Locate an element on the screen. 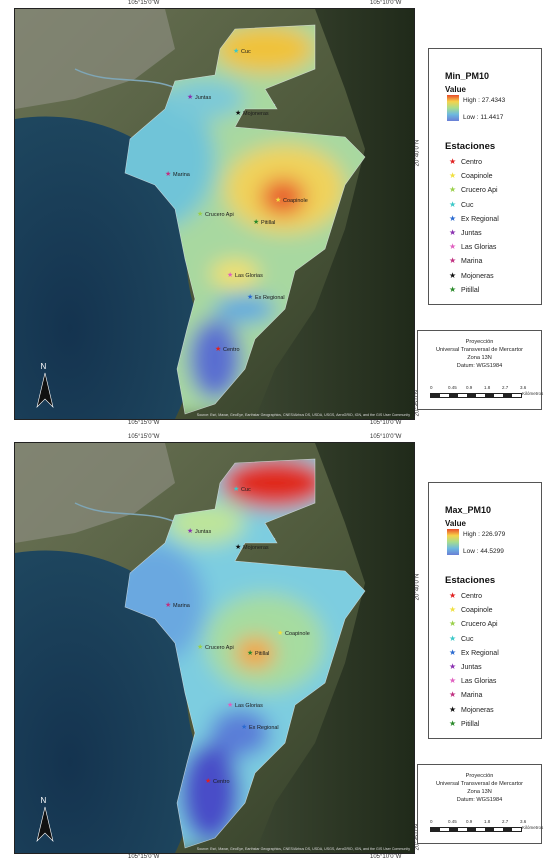 The width and height of the screenshot is (548, 864). legend-station-label: Las Glorias is located at coordinates (479, 248).